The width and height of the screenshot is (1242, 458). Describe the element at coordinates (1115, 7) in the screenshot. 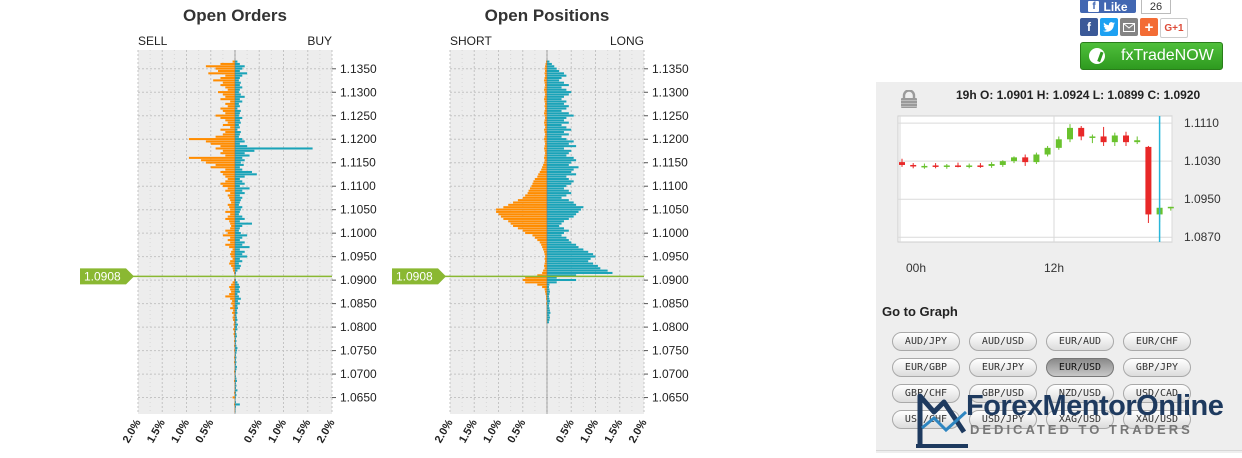

I see `like-label: Like` at that location.